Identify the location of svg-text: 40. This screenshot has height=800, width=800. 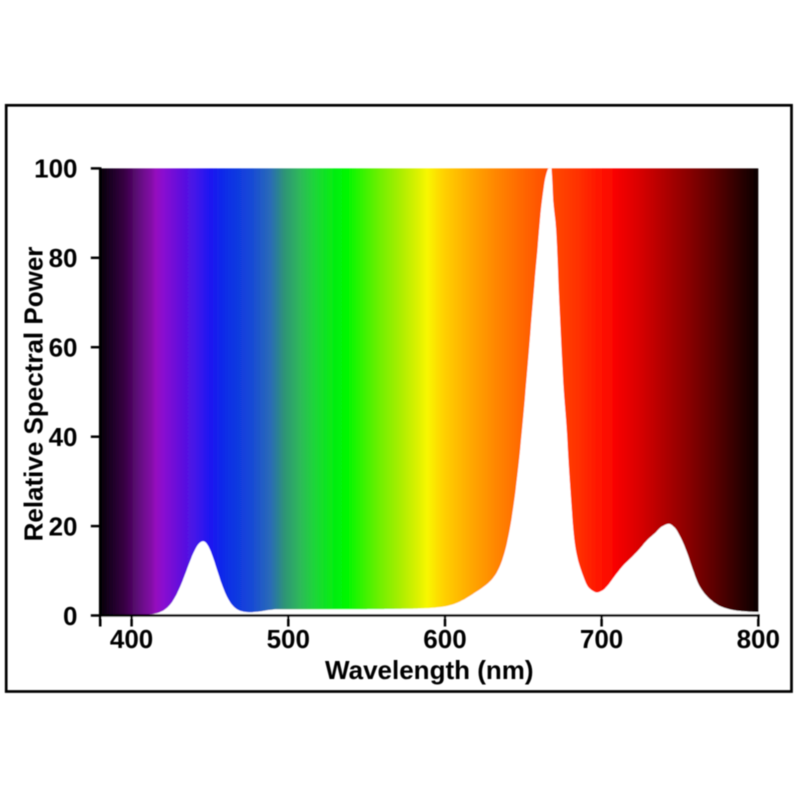
(63, 437).